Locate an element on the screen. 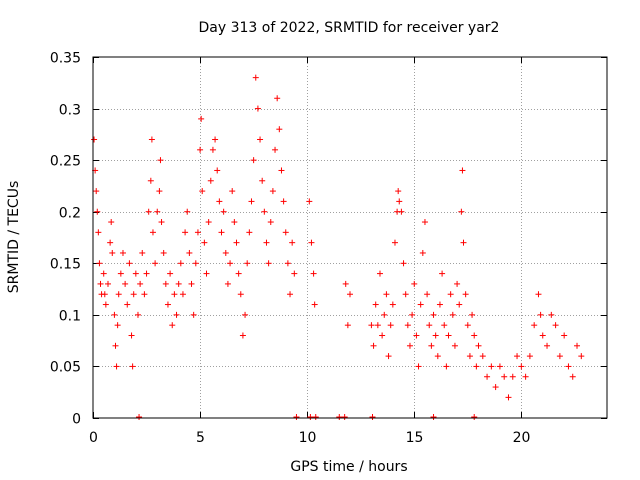 Image resolution: width=640 pixels, height=480 pixels. y-tick-label: 0.35 is located at coordinates (65, 59).